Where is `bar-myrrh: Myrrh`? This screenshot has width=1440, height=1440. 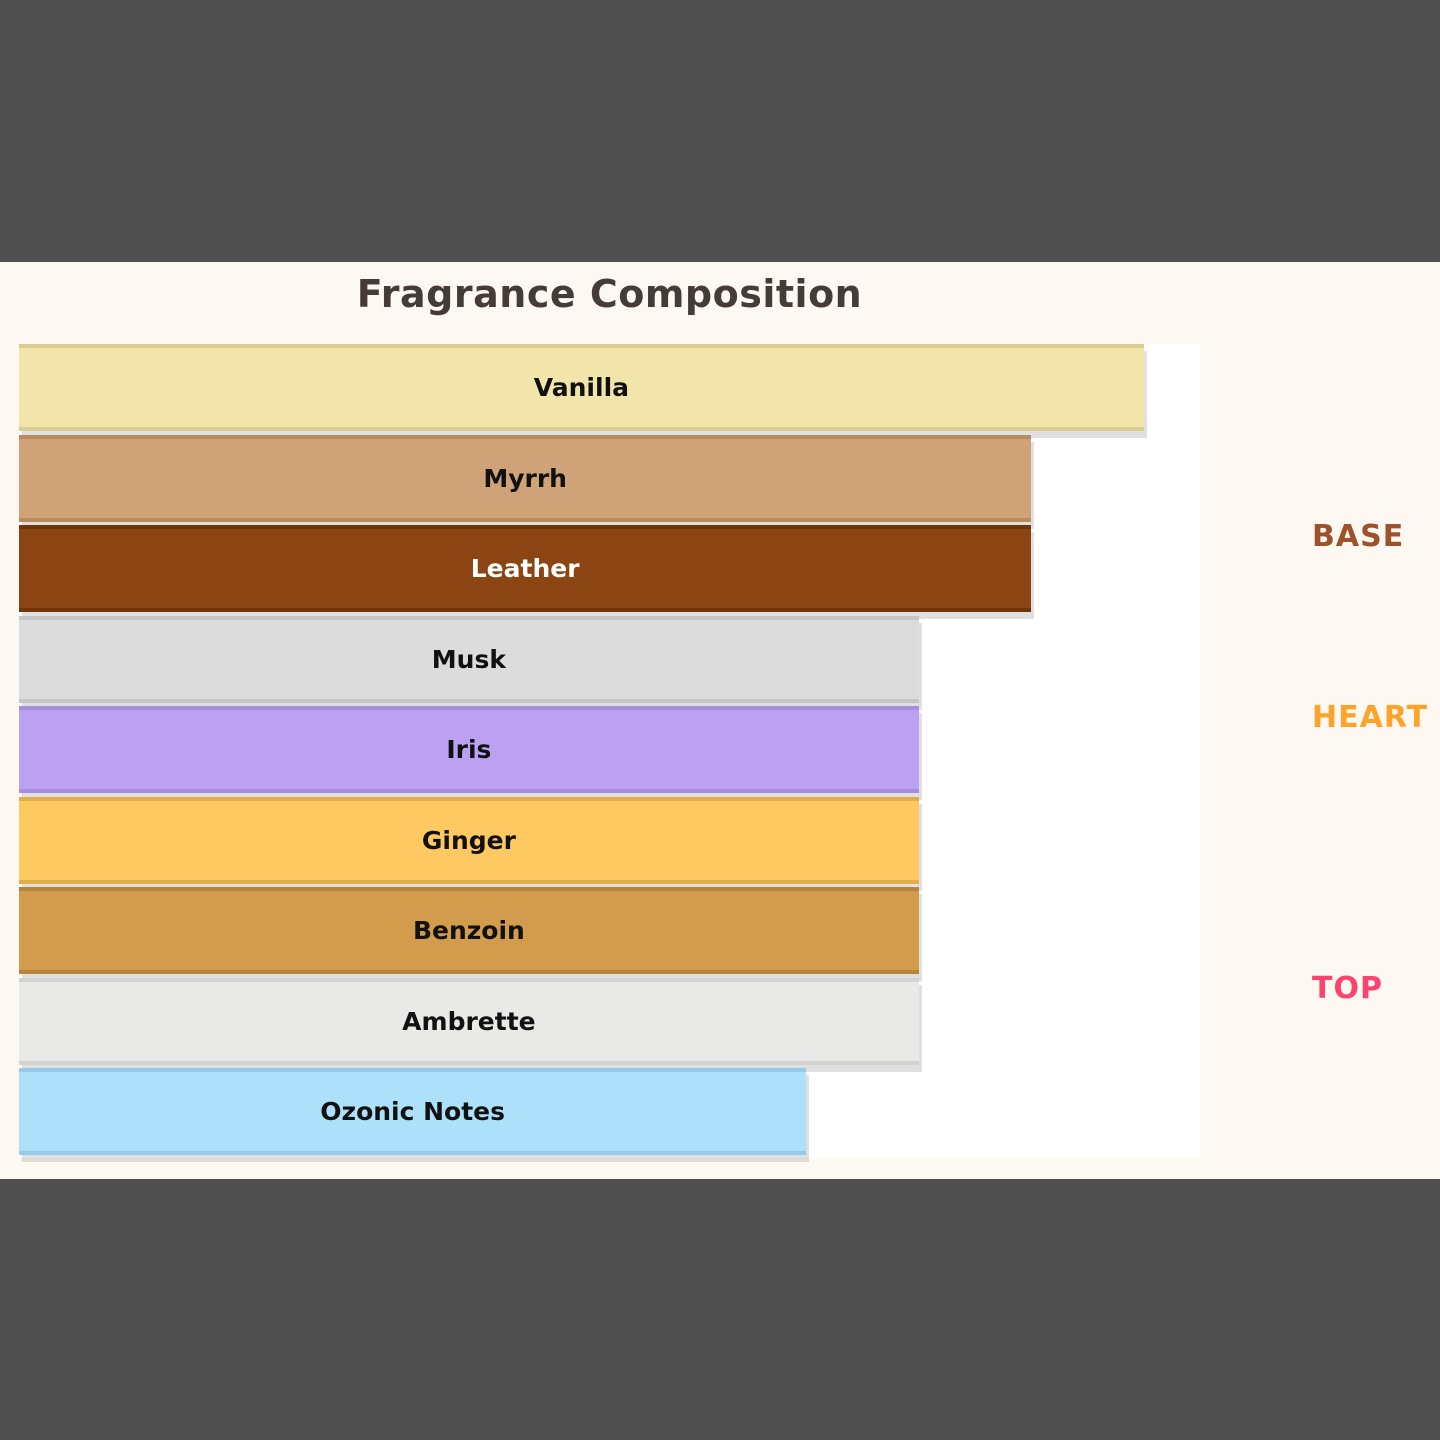
bar-myrrh: Myrrh is located at coordinates (525, 478).